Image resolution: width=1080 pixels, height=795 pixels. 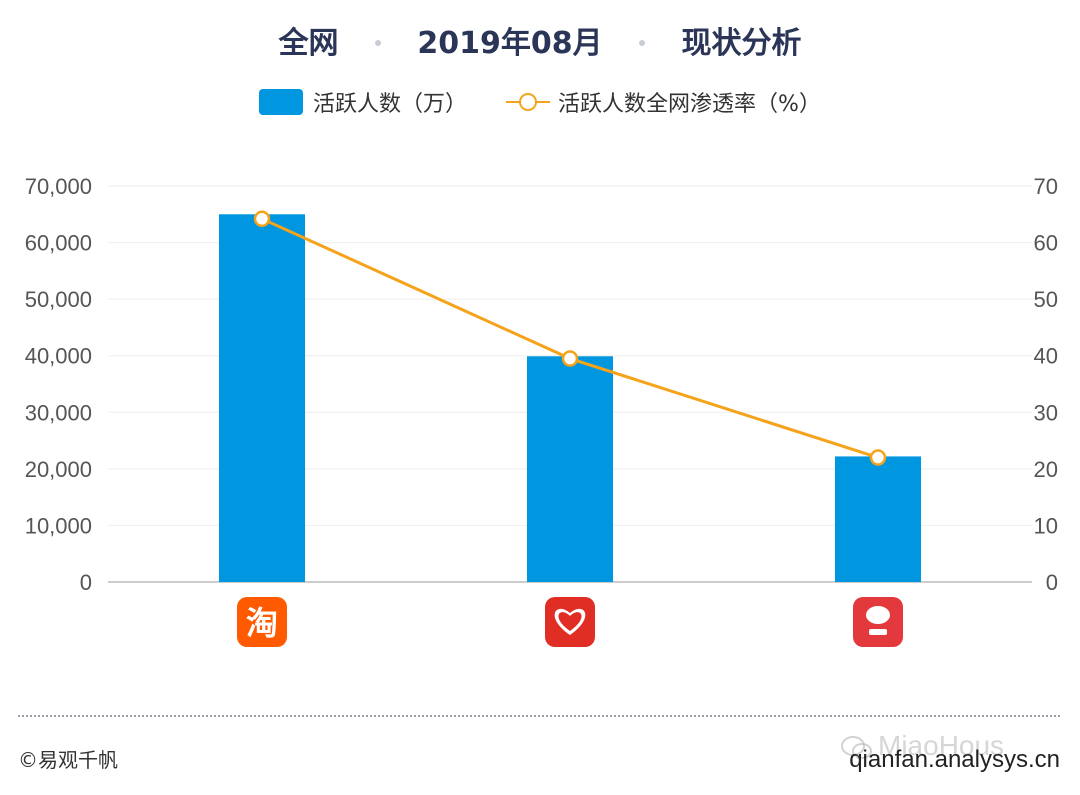 I want to click on y-left-tick-label: 30,000, so click(x=58, y=412).